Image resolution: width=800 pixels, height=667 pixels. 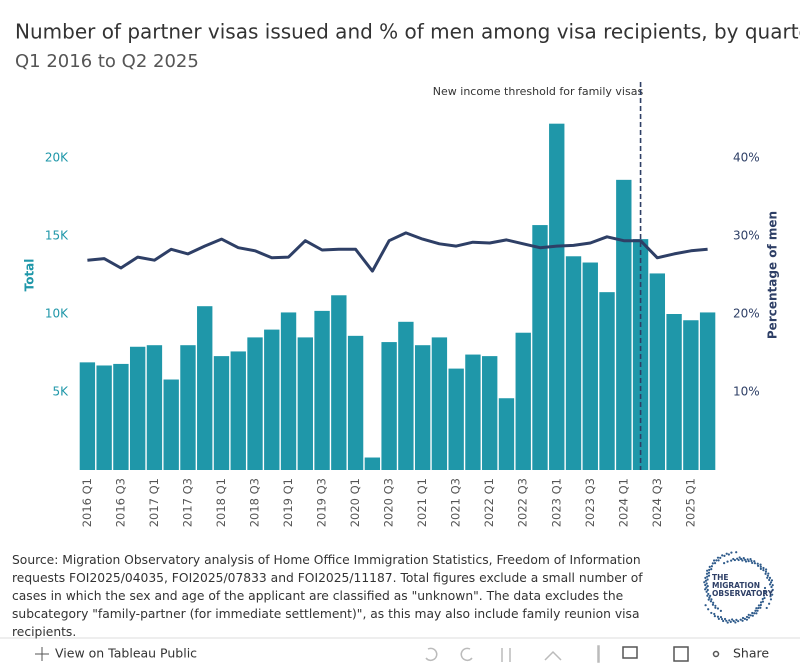 I want to click on logo-text: OBSERVATORY, so click(x=743, y=593).